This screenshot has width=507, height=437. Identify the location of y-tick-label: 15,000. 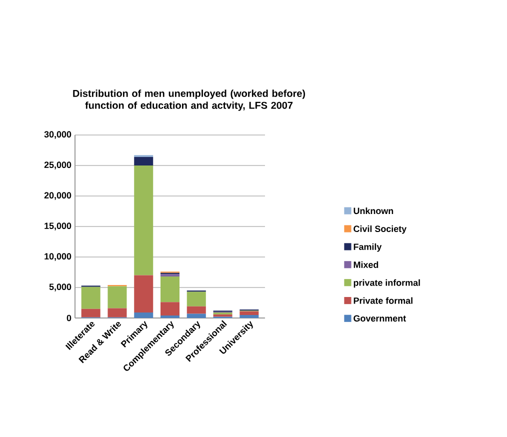
(58, 226).